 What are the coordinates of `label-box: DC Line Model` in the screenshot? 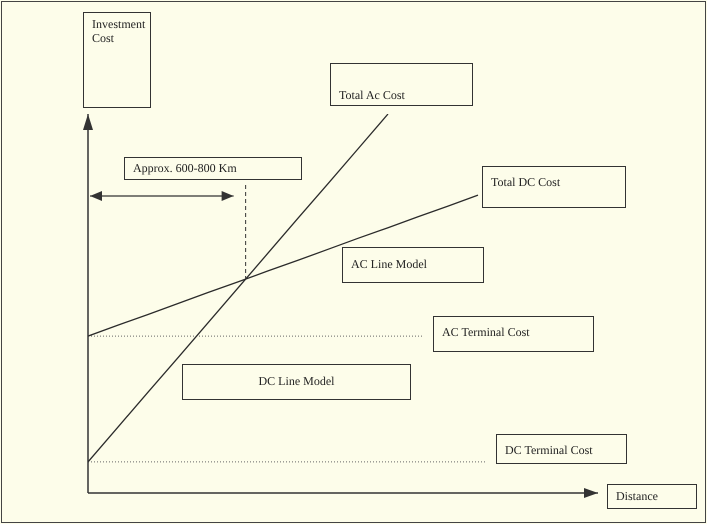 It's located at (296, 382).